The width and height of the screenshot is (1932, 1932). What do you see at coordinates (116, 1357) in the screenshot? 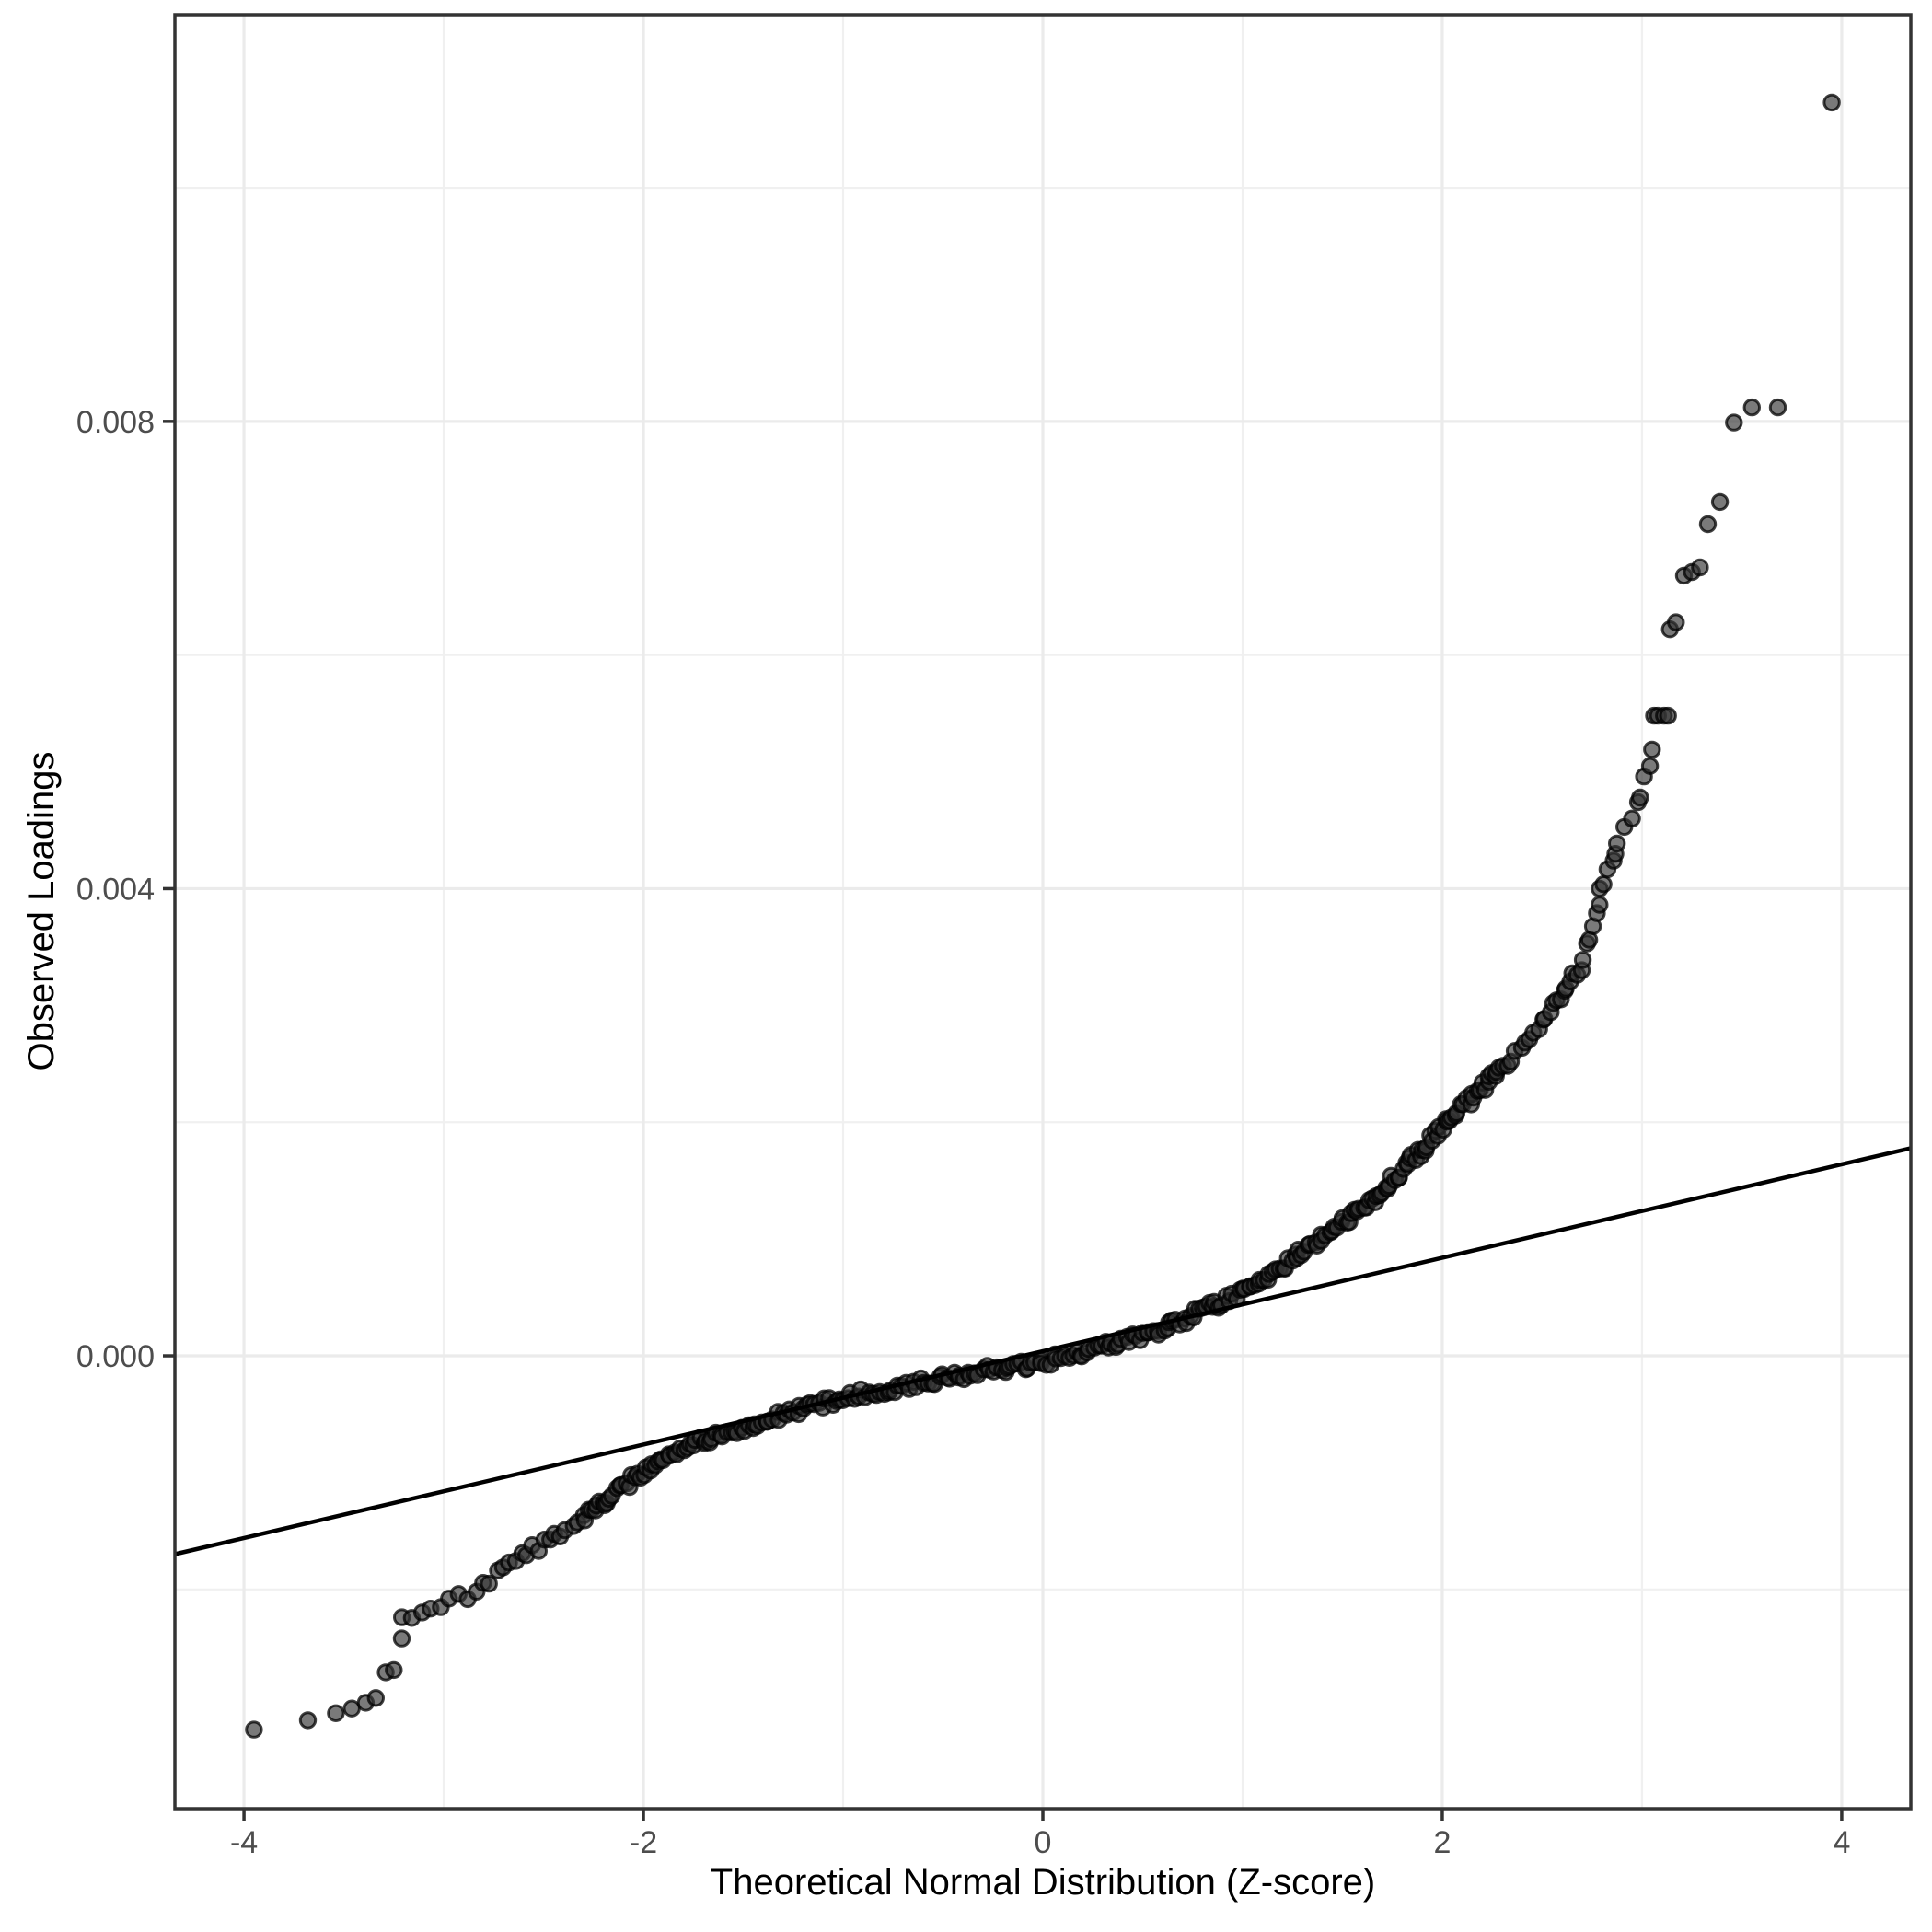
I see `y-tick-label: 0.000` at bounding box center [116, 1357].